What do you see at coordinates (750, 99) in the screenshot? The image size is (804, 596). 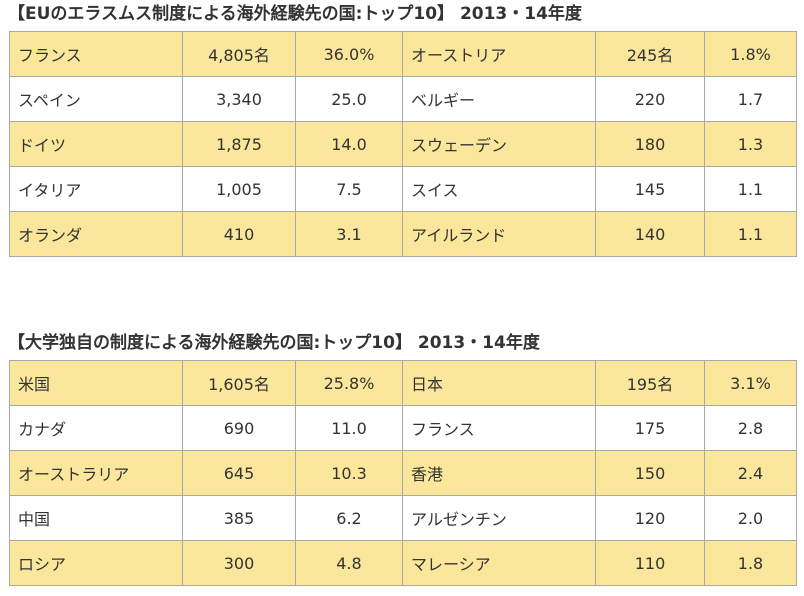 I see `right-percent-cell: 1.7` at bounding box center [750, 99].